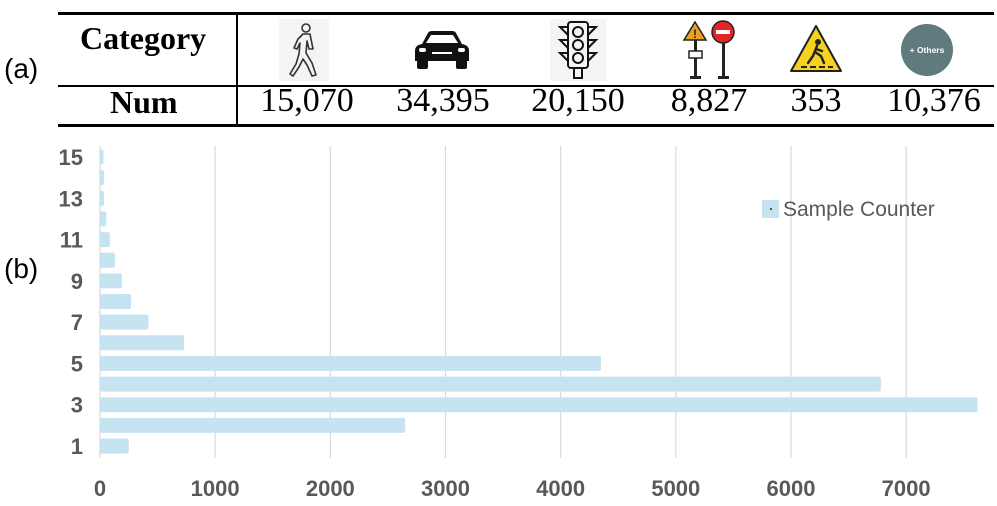 The width and height of the screenshot is (997, 506). I want to click on num-traffic-sign: 8,827, so click(709, 100).